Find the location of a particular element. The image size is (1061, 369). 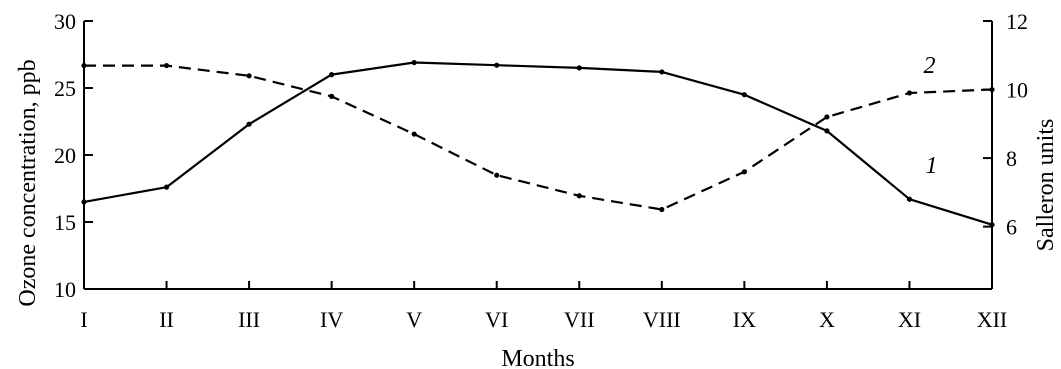

x-tick-label: VII is located at coordinates (579, 319).